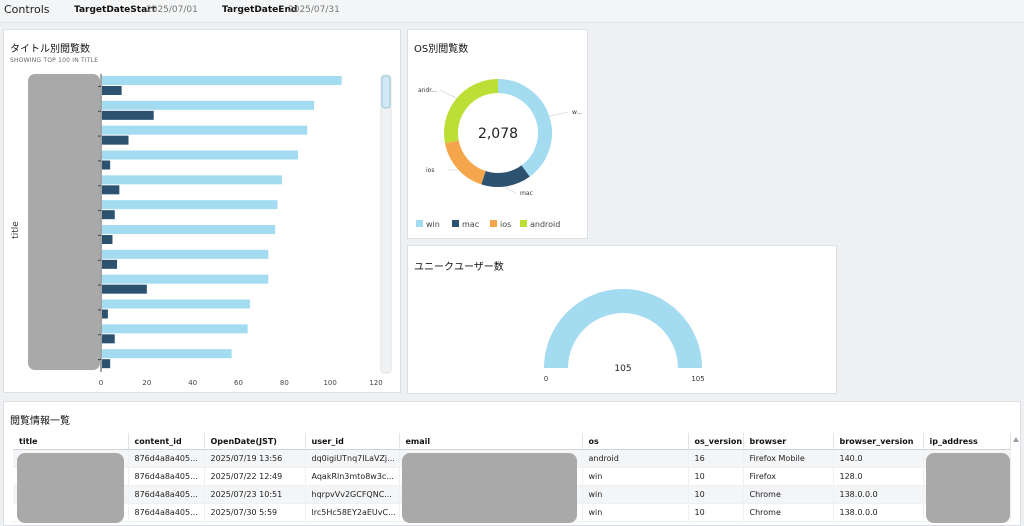 The image size is (1024, 526). I want to click on column-header-email: email, so click(491, 441).